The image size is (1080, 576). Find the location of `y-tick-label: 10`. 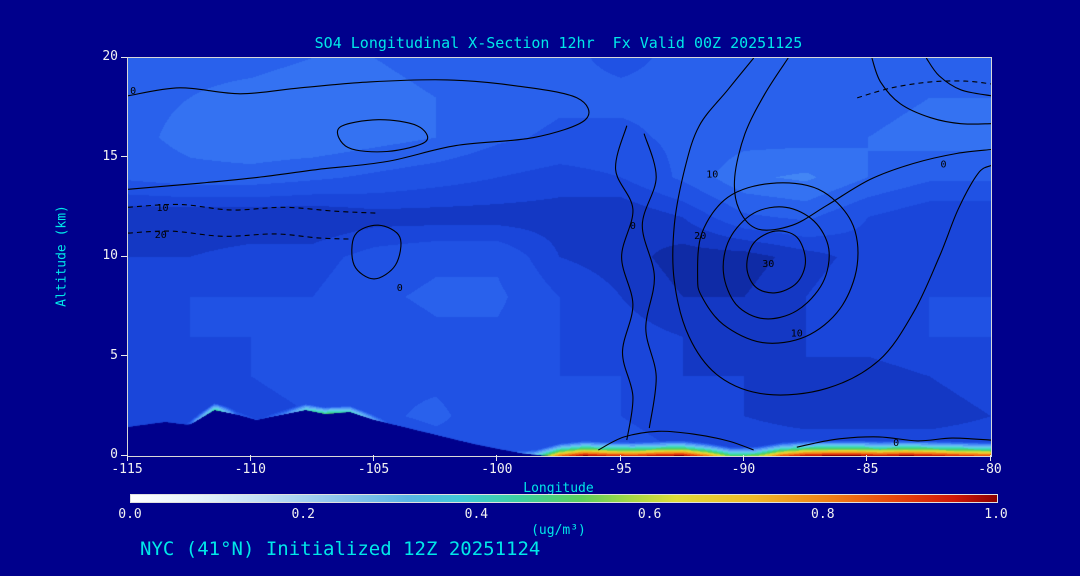

y-tick-label: 10 is located at coordinates (110, 255).